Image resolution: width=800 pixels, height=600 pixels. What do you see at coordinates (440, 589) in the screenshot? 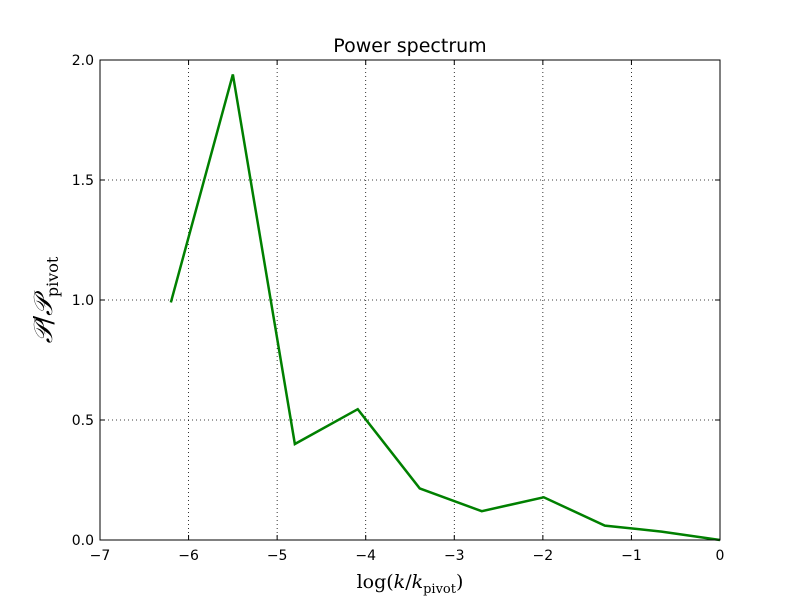
I see `x-axis-label-sub: pivot` at bounding box center [440, 589].